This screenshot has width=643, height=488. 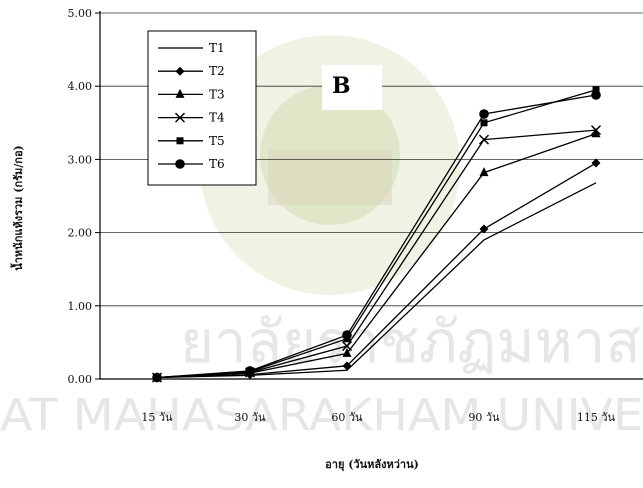 What do you see at coordinates (191, 164) in the screenshot?
I see `legend-item: T6` at bounding box center [191, 164].